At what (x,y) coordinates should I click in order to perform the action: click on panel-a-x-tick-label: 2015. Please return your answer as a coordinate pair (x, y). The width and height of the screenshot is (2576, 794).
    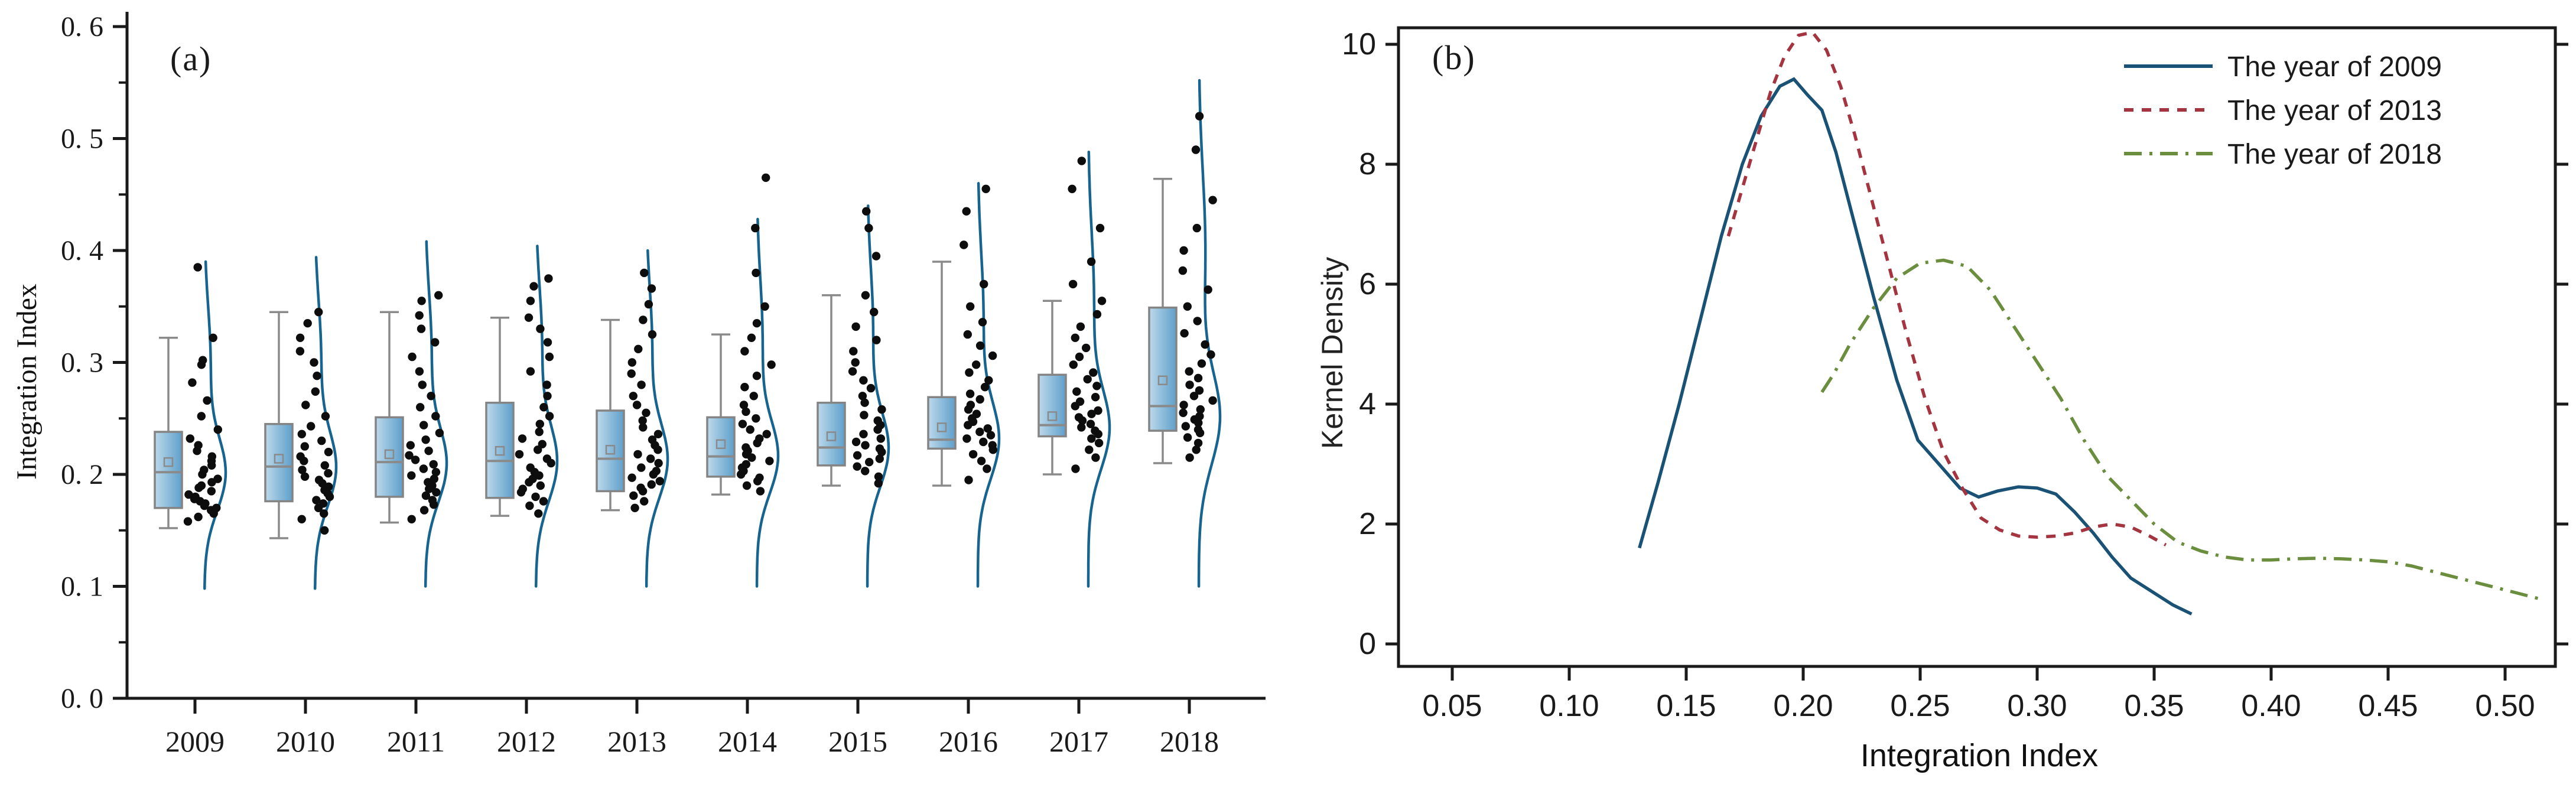
    Looking at the image, I should click on (858, 741).